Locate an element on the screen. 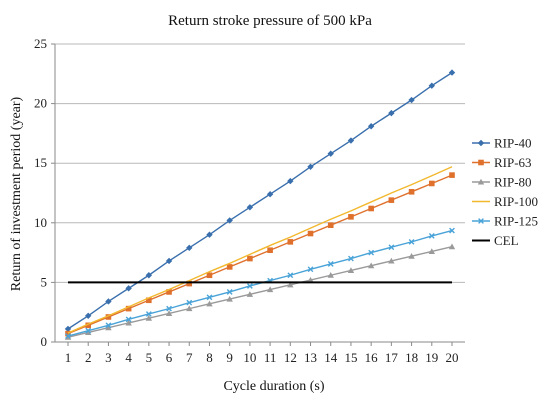  x-tick-label: 13 is located at coordinates (310, 357).